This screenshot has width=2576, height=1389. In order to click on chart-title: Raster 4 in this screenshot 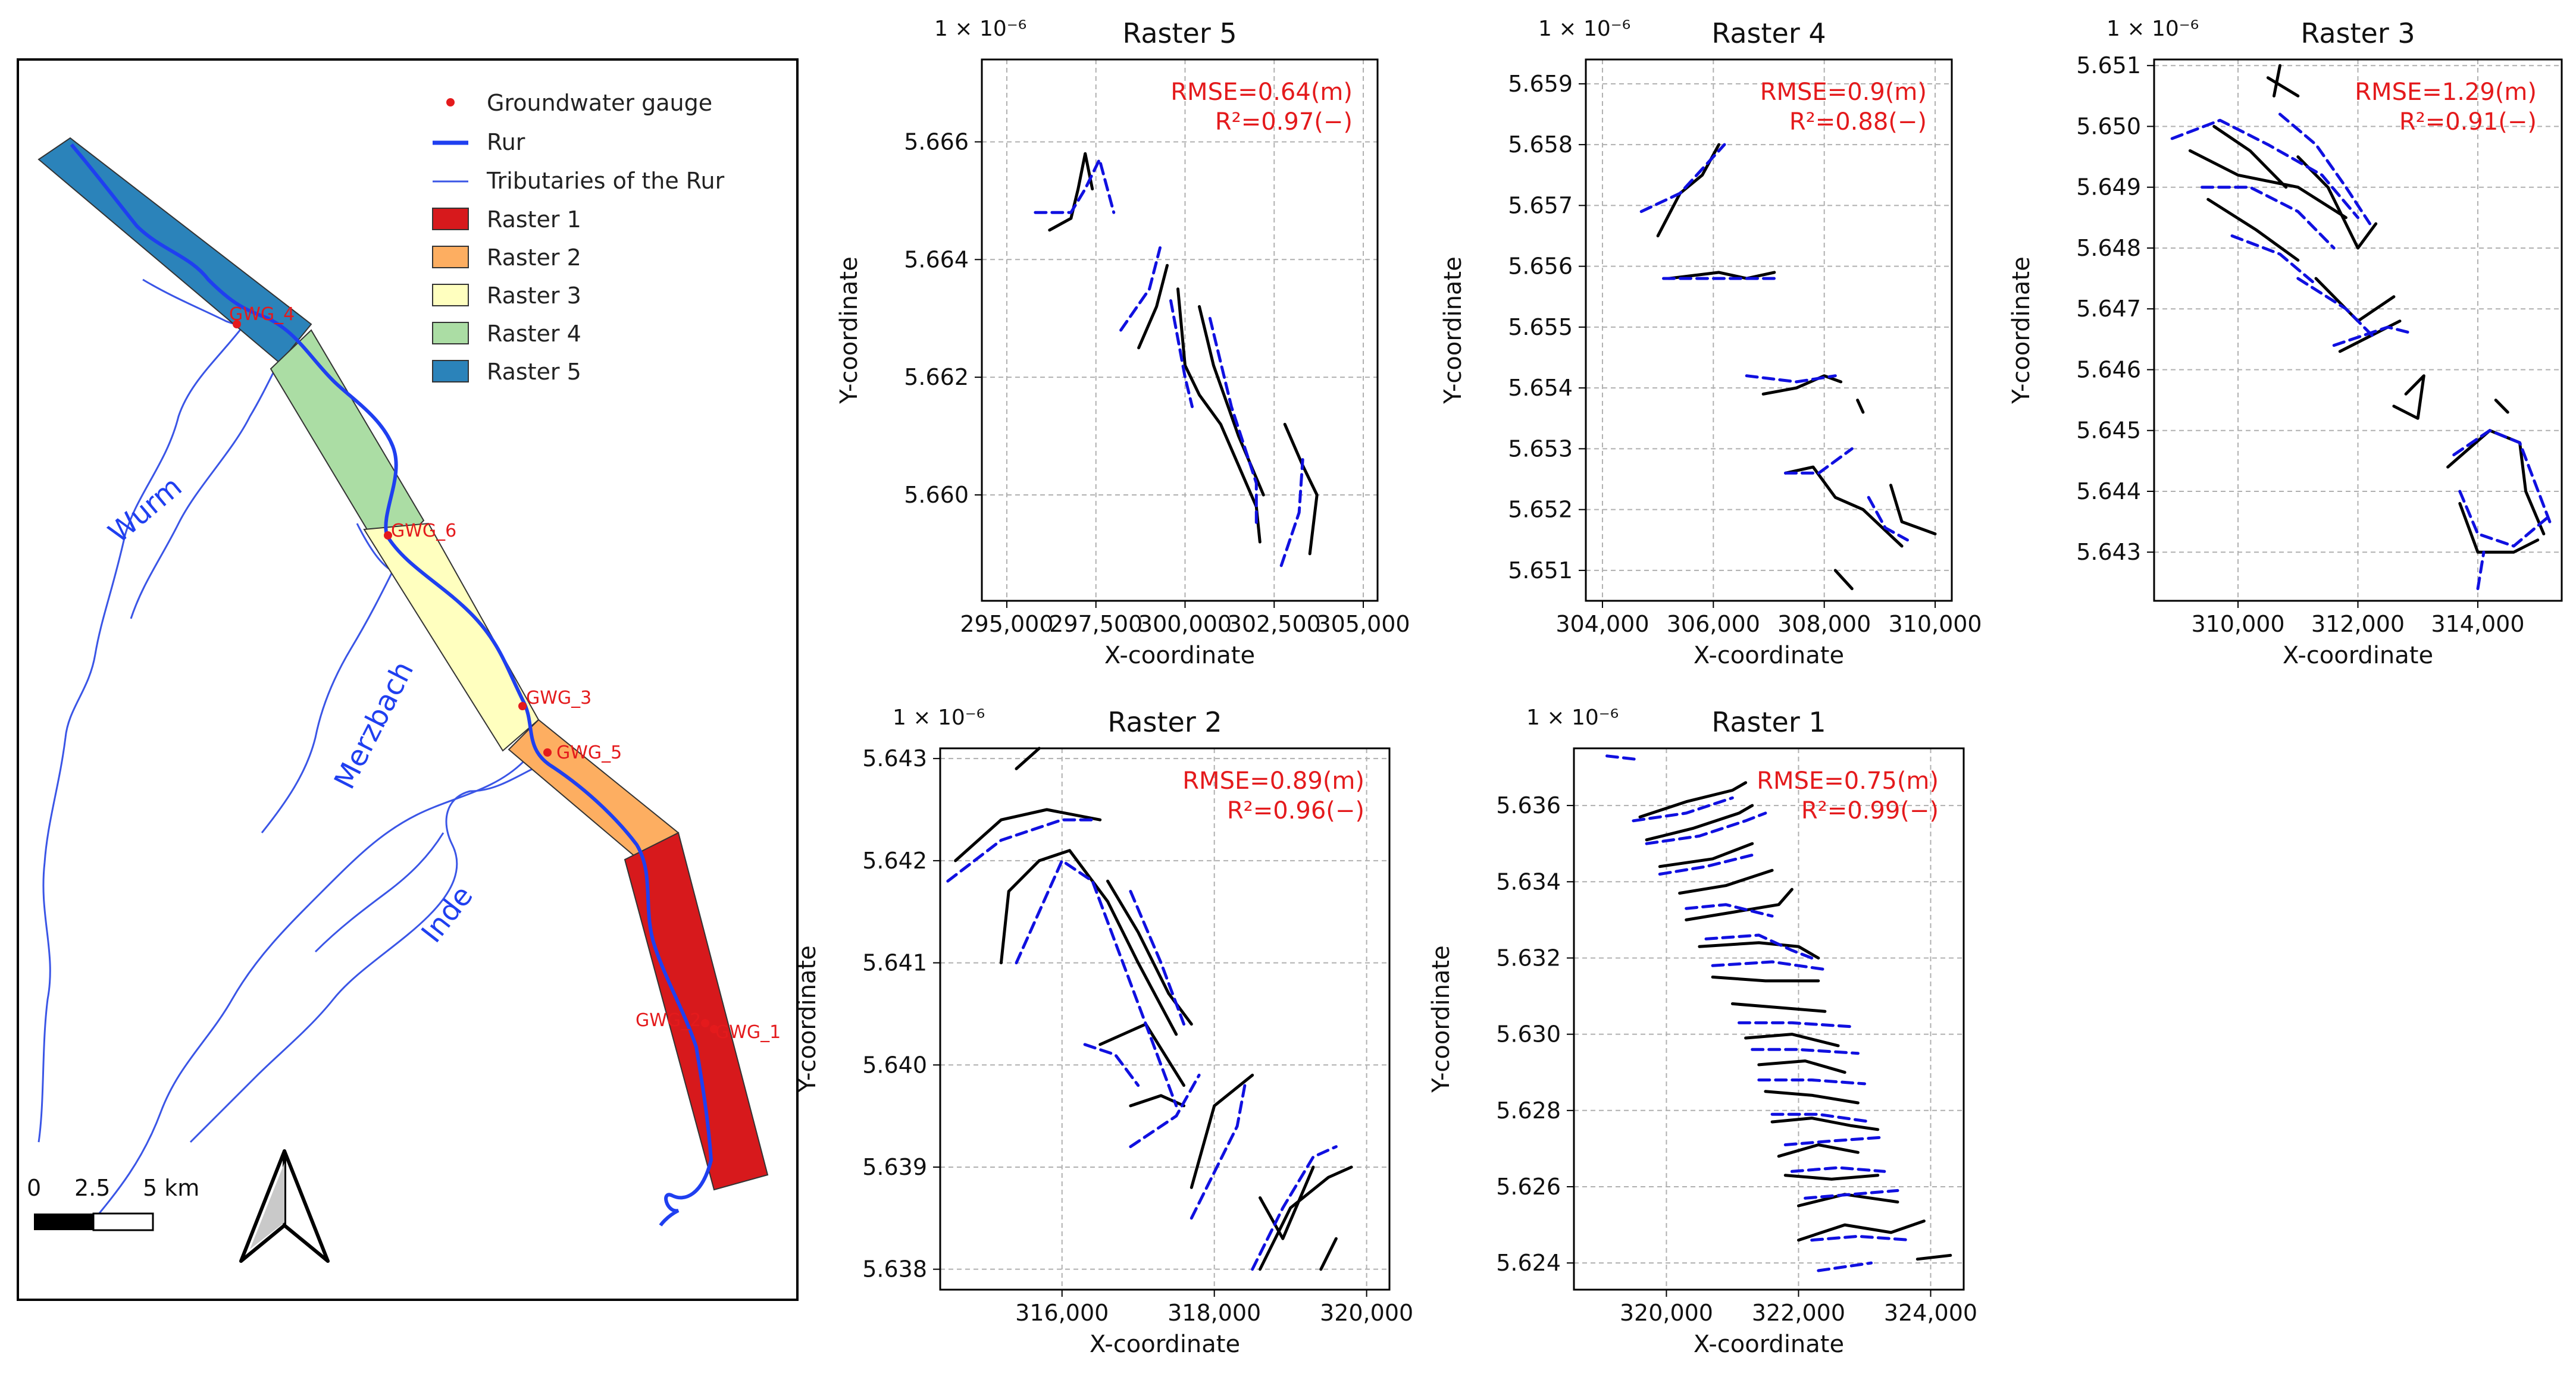, I will do `click(1768, 33)`.